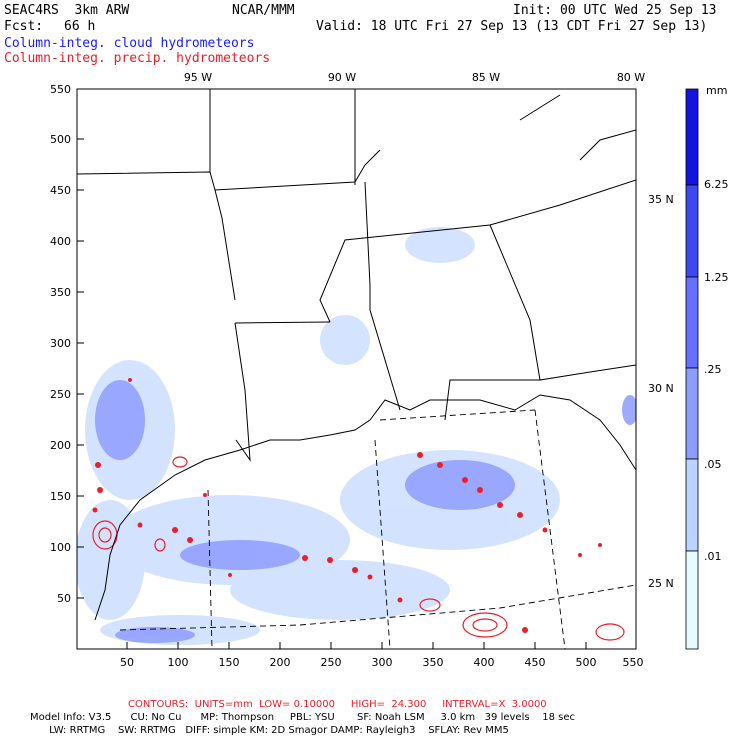 The width and height of the screenshot is (740, 740). Describe the element at coordinates (60, 190) in the screenshot. I see `y-tick: 450` at that location.